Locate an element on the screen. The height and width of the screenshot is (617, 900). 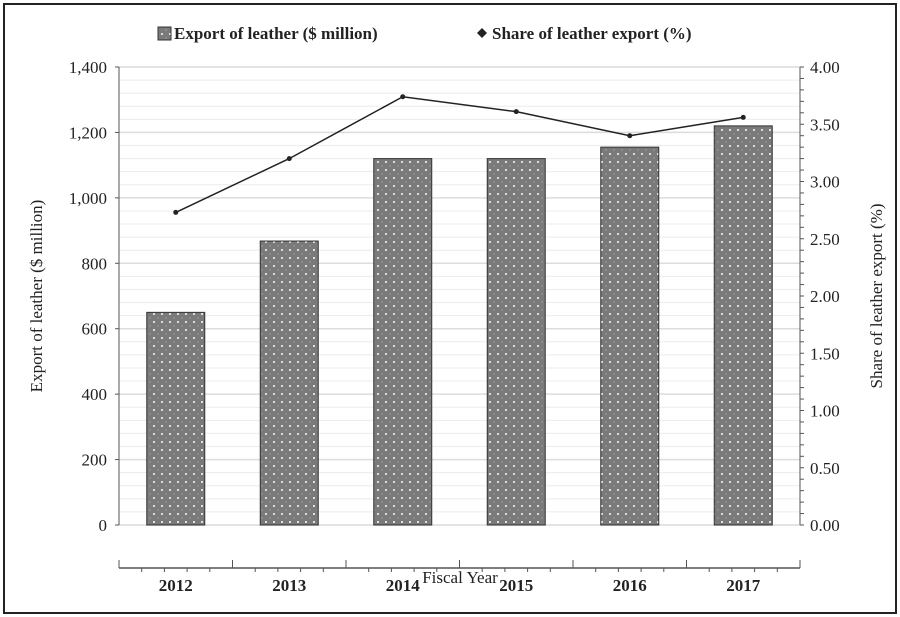
share-point-2016 is located at coordinates (630, 136).